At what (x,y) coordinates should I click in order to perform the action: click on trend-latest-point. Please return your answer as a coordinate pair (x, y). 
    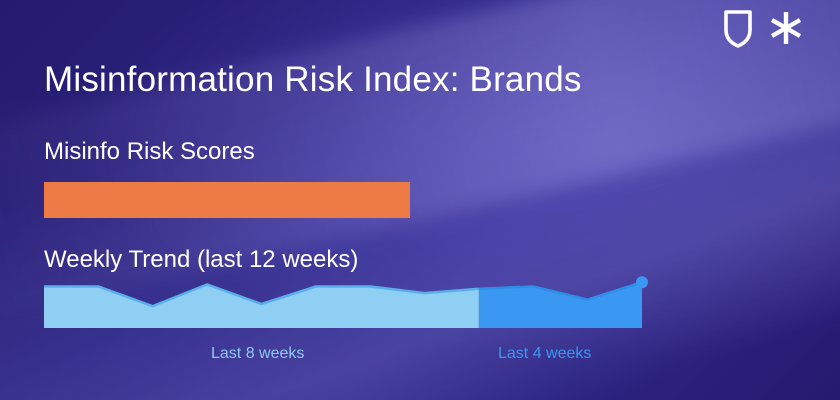
    Looking at the image, I should click on (642, 282).